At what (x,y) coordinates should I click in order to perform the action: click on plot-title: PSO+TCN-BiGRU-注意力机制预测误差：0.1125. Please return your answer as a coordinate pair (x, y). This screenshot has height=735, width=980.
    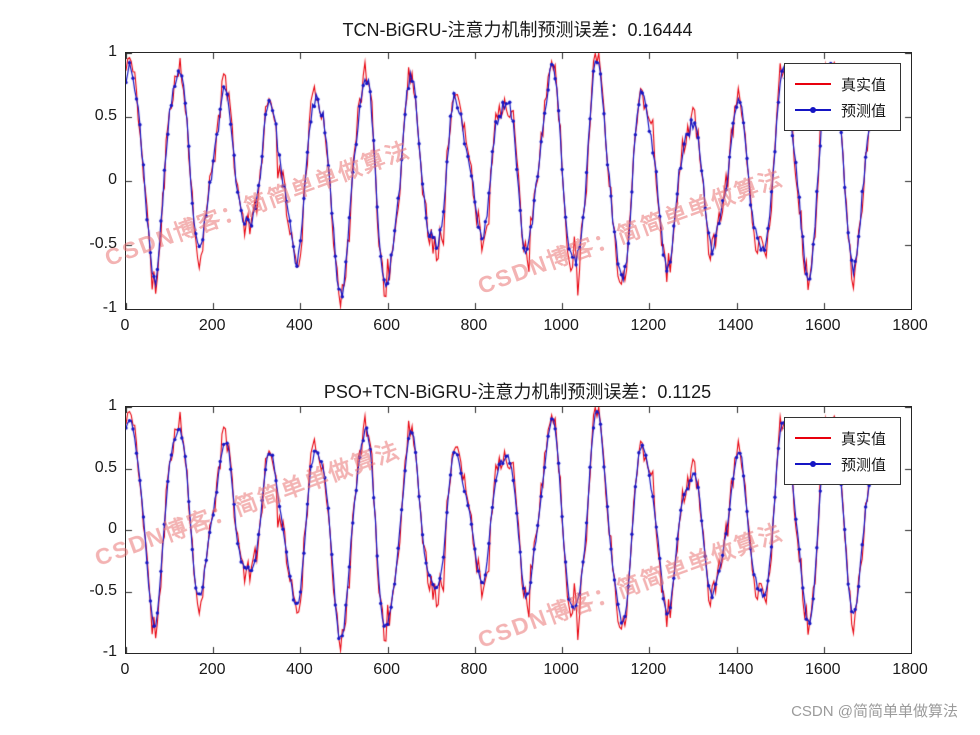
    Looking at the image, I should click on (517, 392).